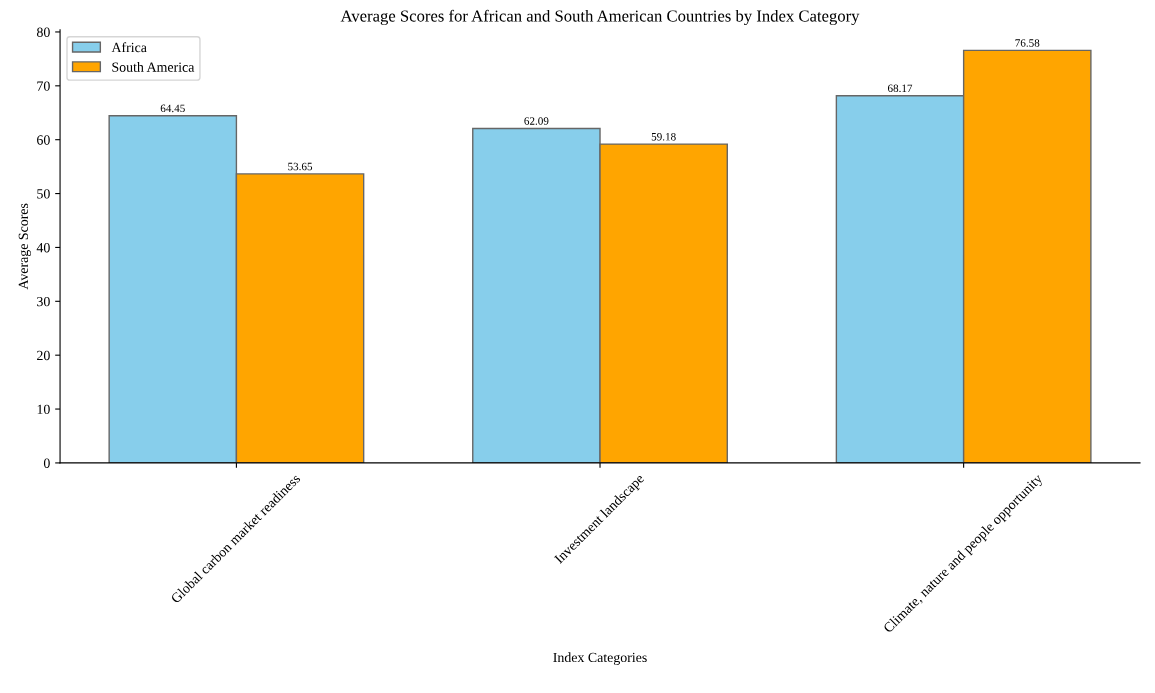 This screenshot has width=1155, height=693. What do you see at coordinates (172, 108) in the screenshot?
I see `data-label: 64.45` at bounding box center [172, 108].